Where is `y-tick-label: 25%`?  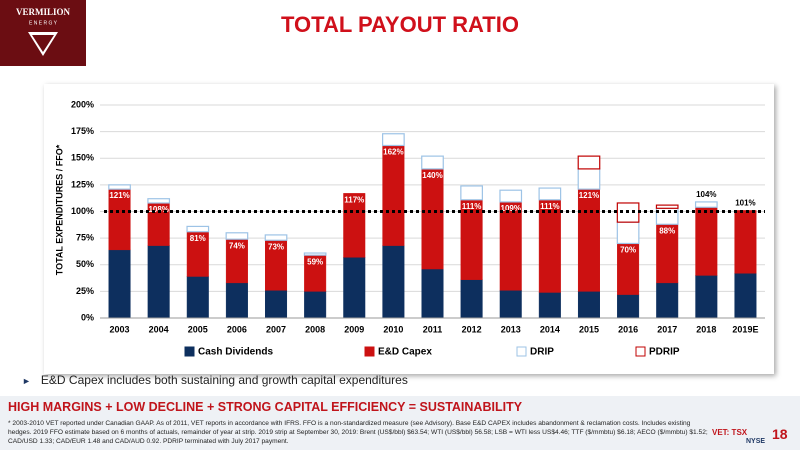
y-tick-label: 25% is located at coordinates (85, 291).